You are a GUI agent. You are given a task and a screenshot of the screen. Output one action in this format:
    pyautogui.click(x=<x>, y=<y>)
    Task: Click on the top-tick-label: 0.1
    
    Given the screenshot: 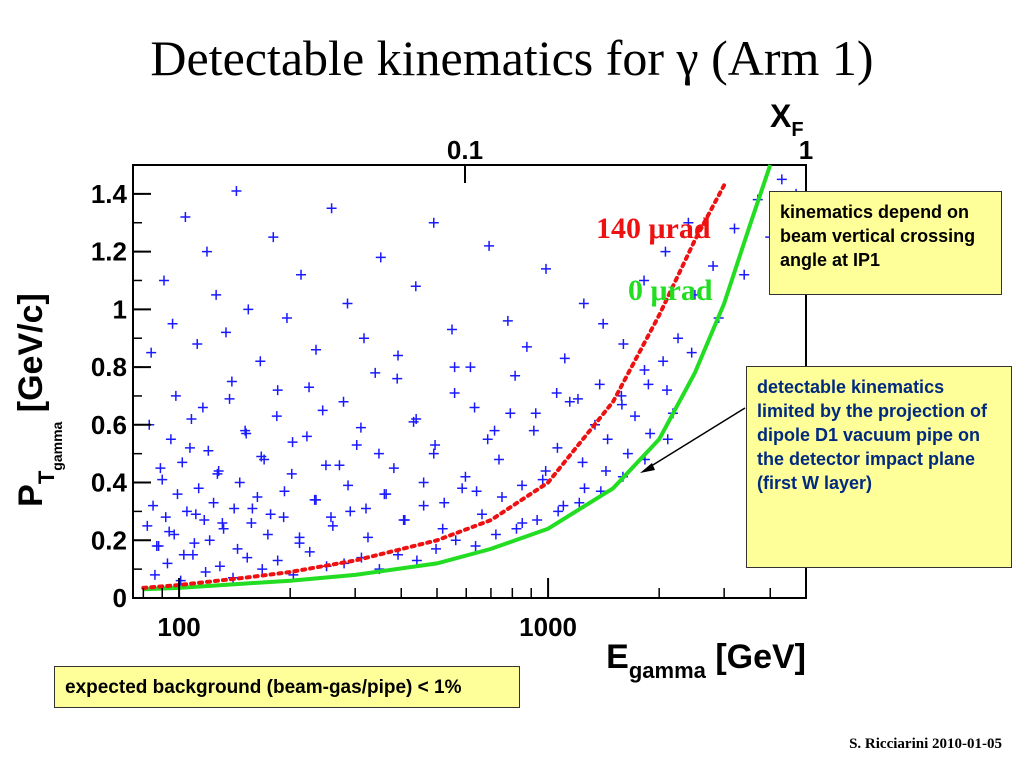 What is the action you would take?
    pyautogui.click(x=465, y=150)
    